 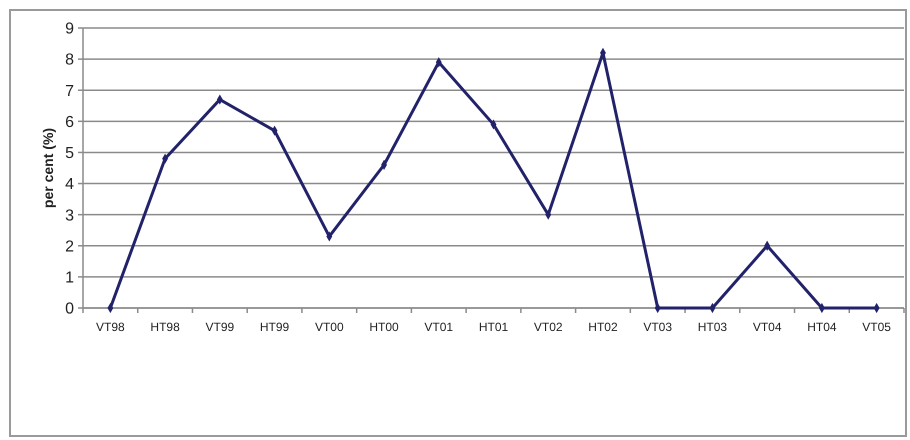 I want to click on x-tick-label: VT03, so click(x=657, y=327).